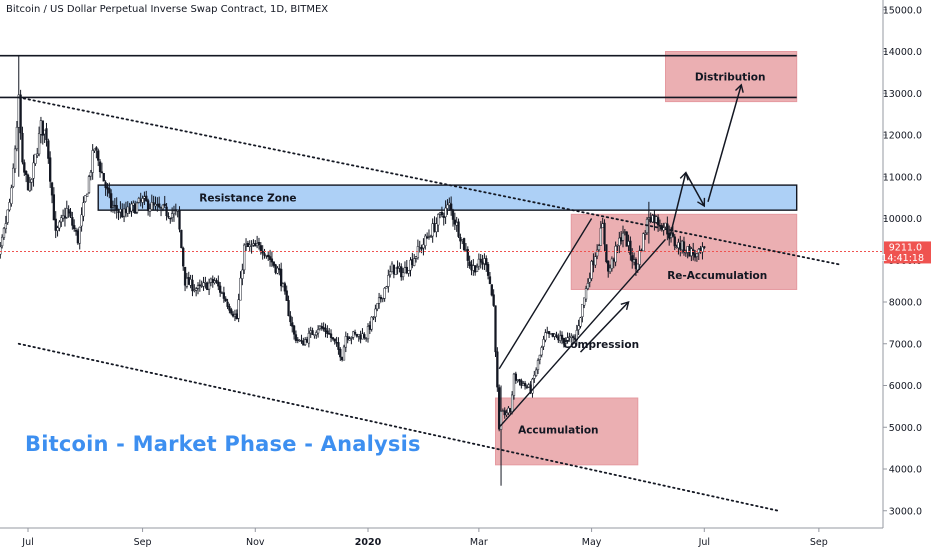  What do you see at coordinates (819, 542) in the screenshot?
I see `time-tick-label: Sep` at bounding box center [819, 542].